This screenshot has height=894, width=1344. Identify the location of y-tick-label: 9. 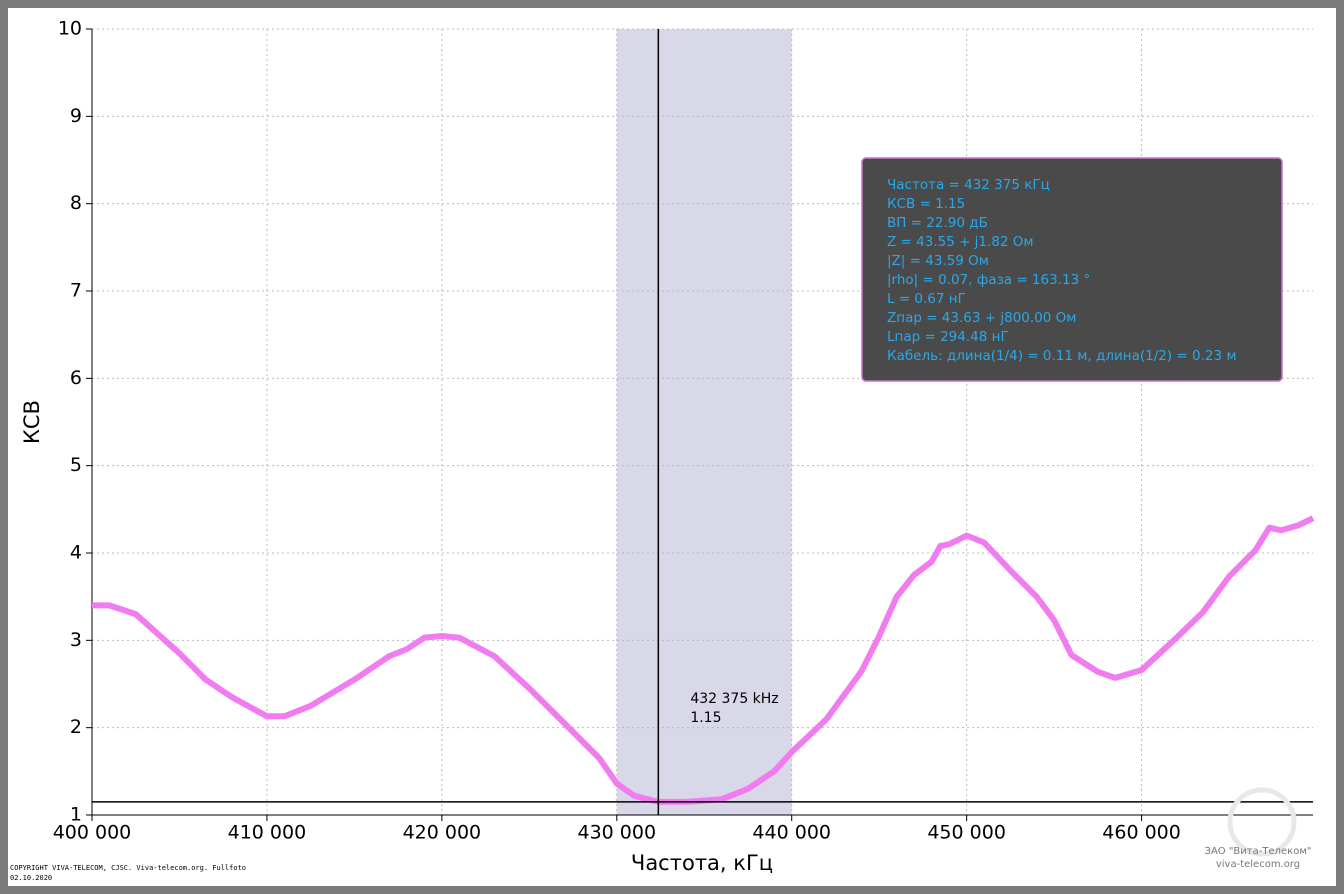
(76, 116).